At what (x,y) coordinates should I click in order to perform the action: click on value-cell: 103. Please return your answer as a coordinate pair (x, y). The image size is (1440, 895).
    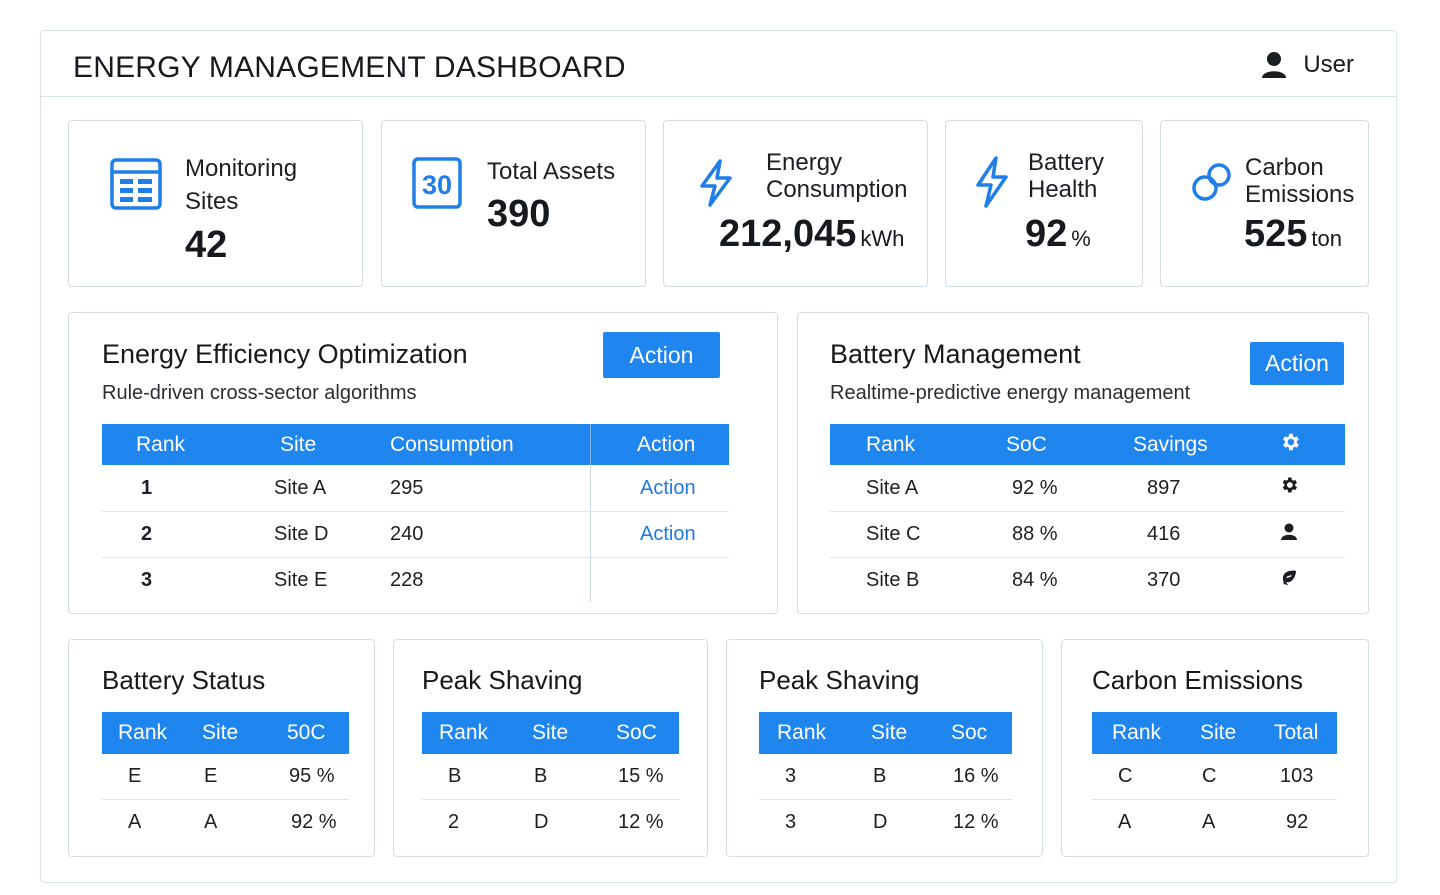
    Looking at the image, I should click on (1297, 776).